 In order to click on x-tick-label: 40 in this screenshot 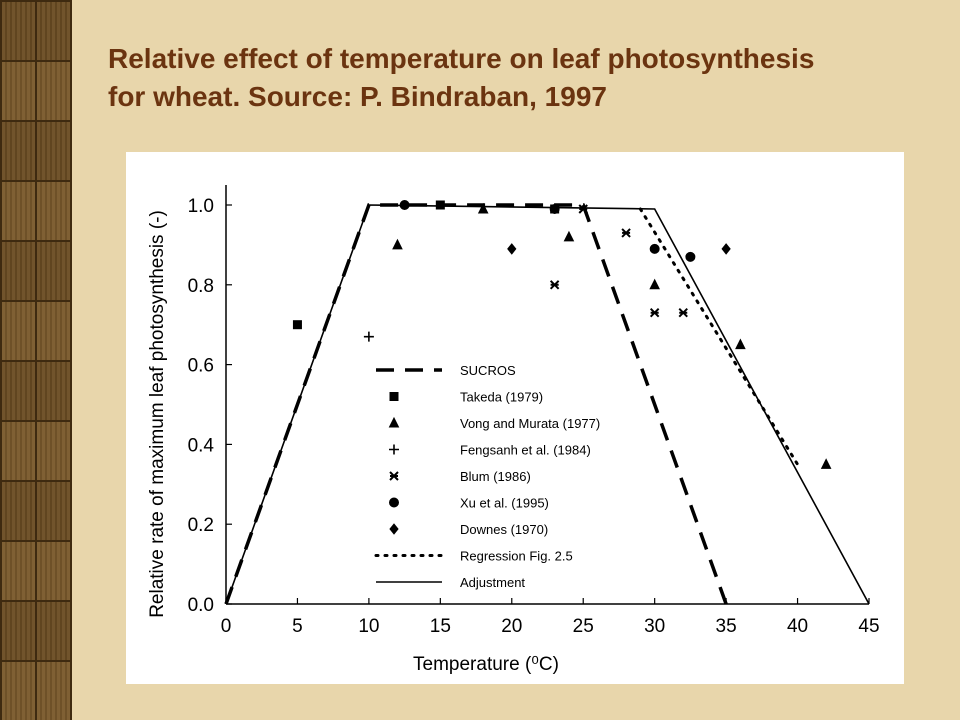, I will do `click(797, 626)`.